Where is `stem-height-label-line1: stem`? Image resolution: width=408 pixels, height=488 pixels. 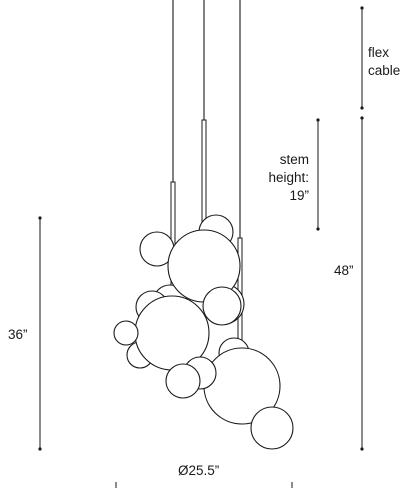
stem-height-label-line1: stem is located at coordinates (294, 159).